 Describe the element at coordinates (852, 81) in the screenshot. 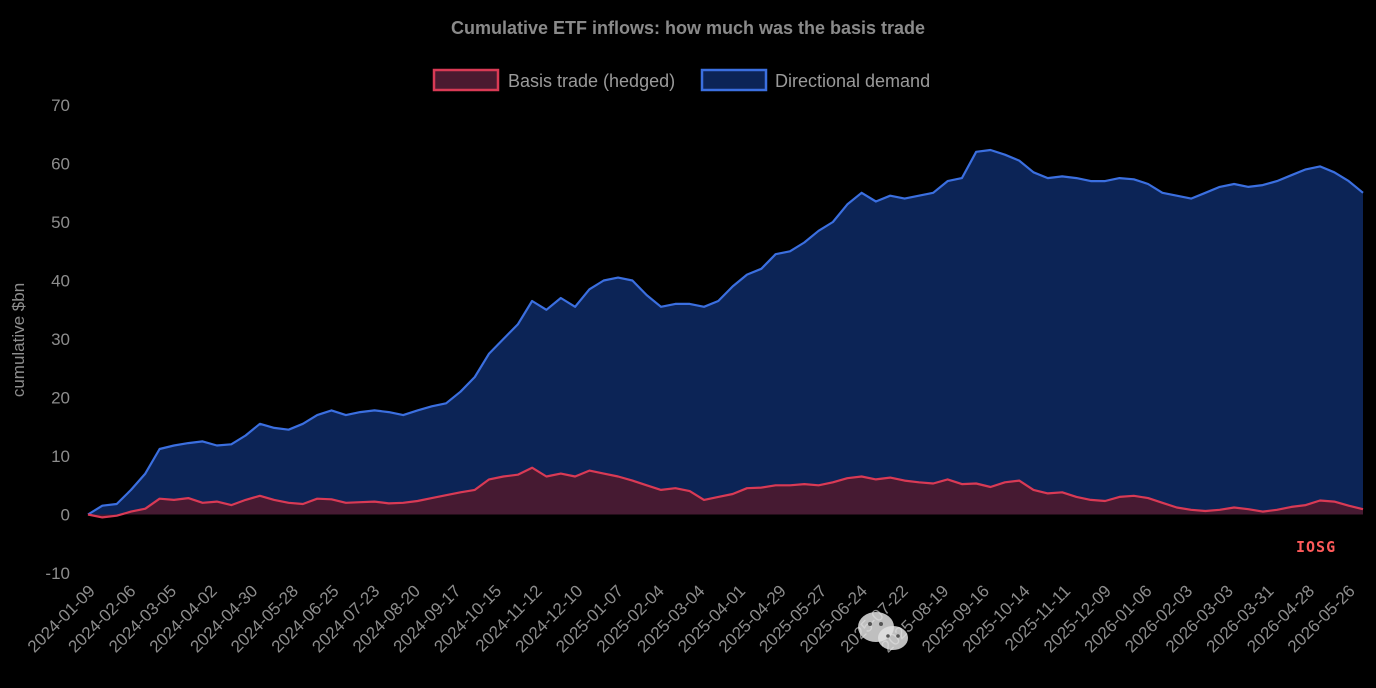

I see `legend-label-directional-demand: Directional demand` at that location.